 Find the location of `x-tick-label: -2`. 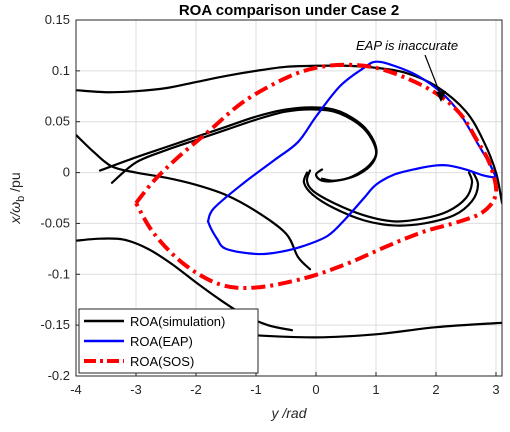

x-tick-label: -2 is located at coordinates (196, 389).